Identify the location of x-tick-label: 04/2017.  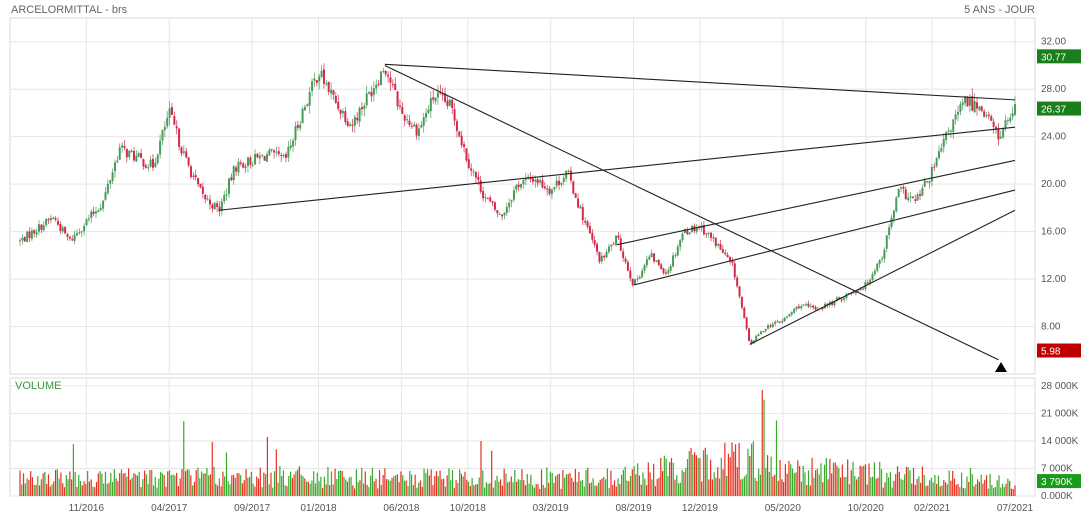
(169, 508).